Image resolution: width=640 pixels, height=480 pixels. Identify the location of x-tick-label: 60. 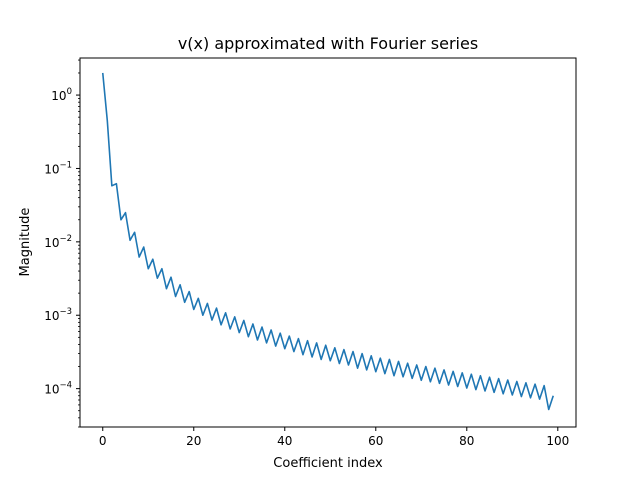
(375, 441).